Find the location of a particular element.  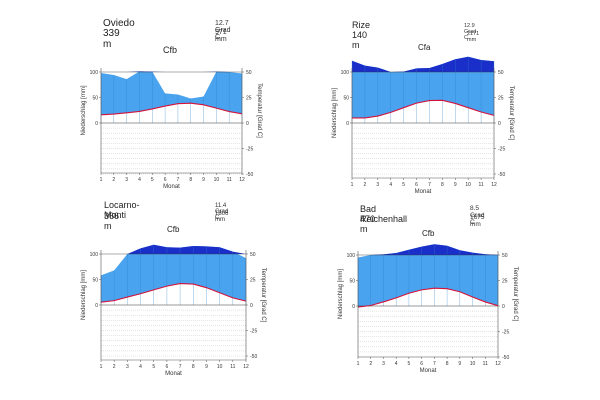

right-tick-label: 50 is located at coordinates (505, 256).